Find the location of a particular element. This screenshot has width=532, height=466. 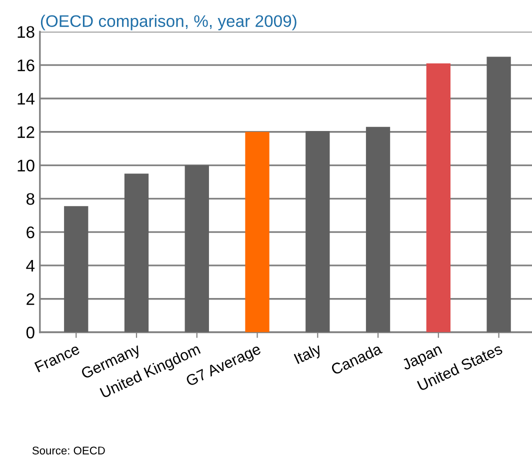

y-tick-label: 12 is located at coordinates (26, 132).